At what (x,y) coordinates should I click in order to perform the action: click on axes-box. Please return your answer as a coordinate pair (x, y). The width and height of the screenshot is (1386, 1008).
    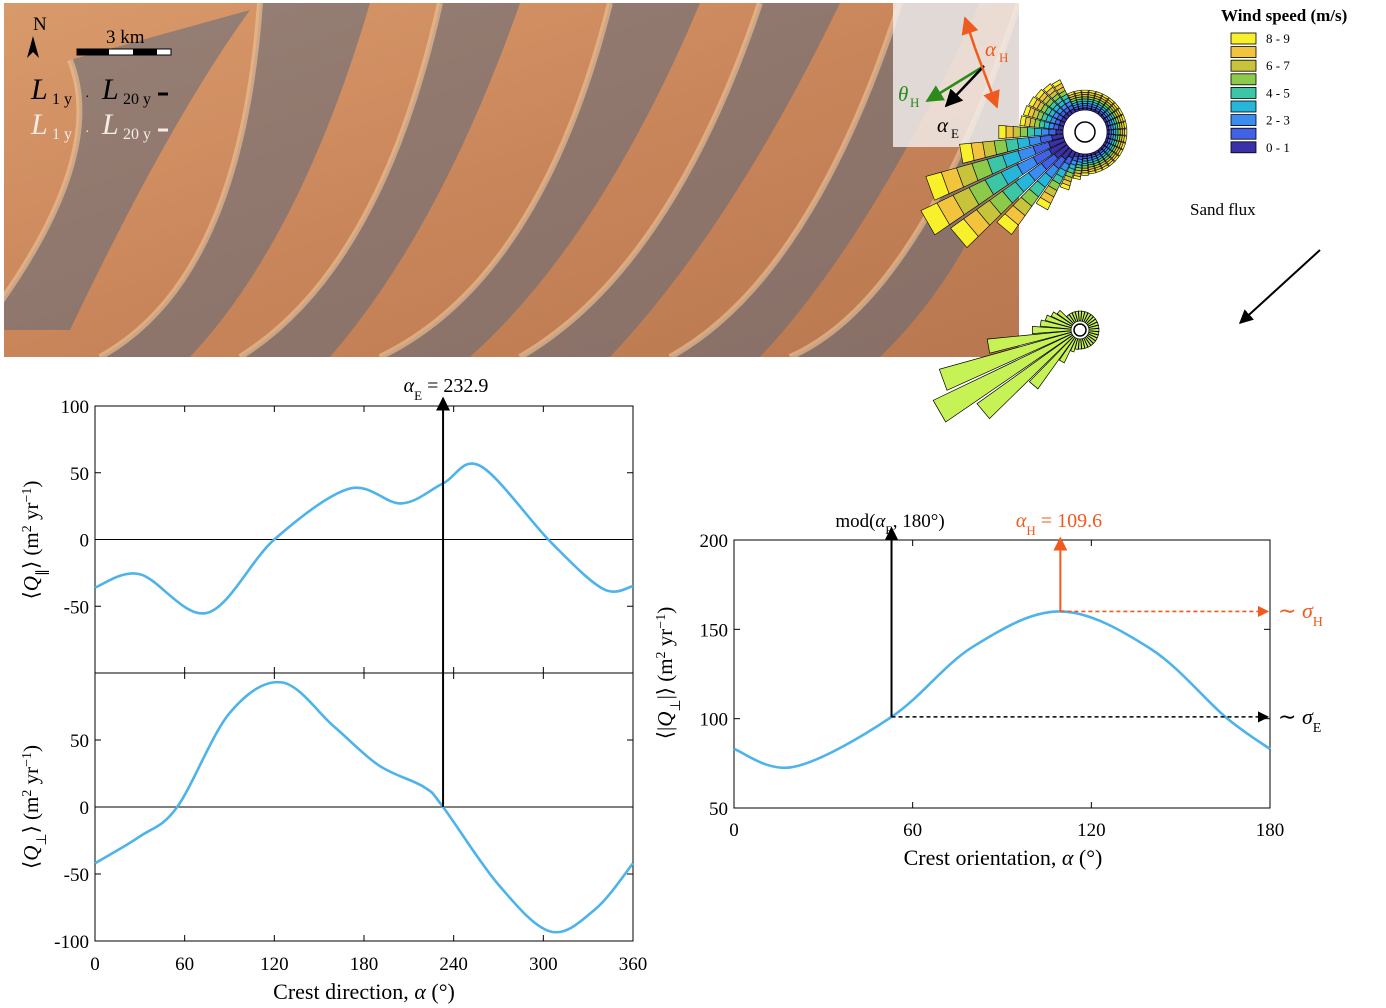
    Looking at the image, I should click on (1002, 674).